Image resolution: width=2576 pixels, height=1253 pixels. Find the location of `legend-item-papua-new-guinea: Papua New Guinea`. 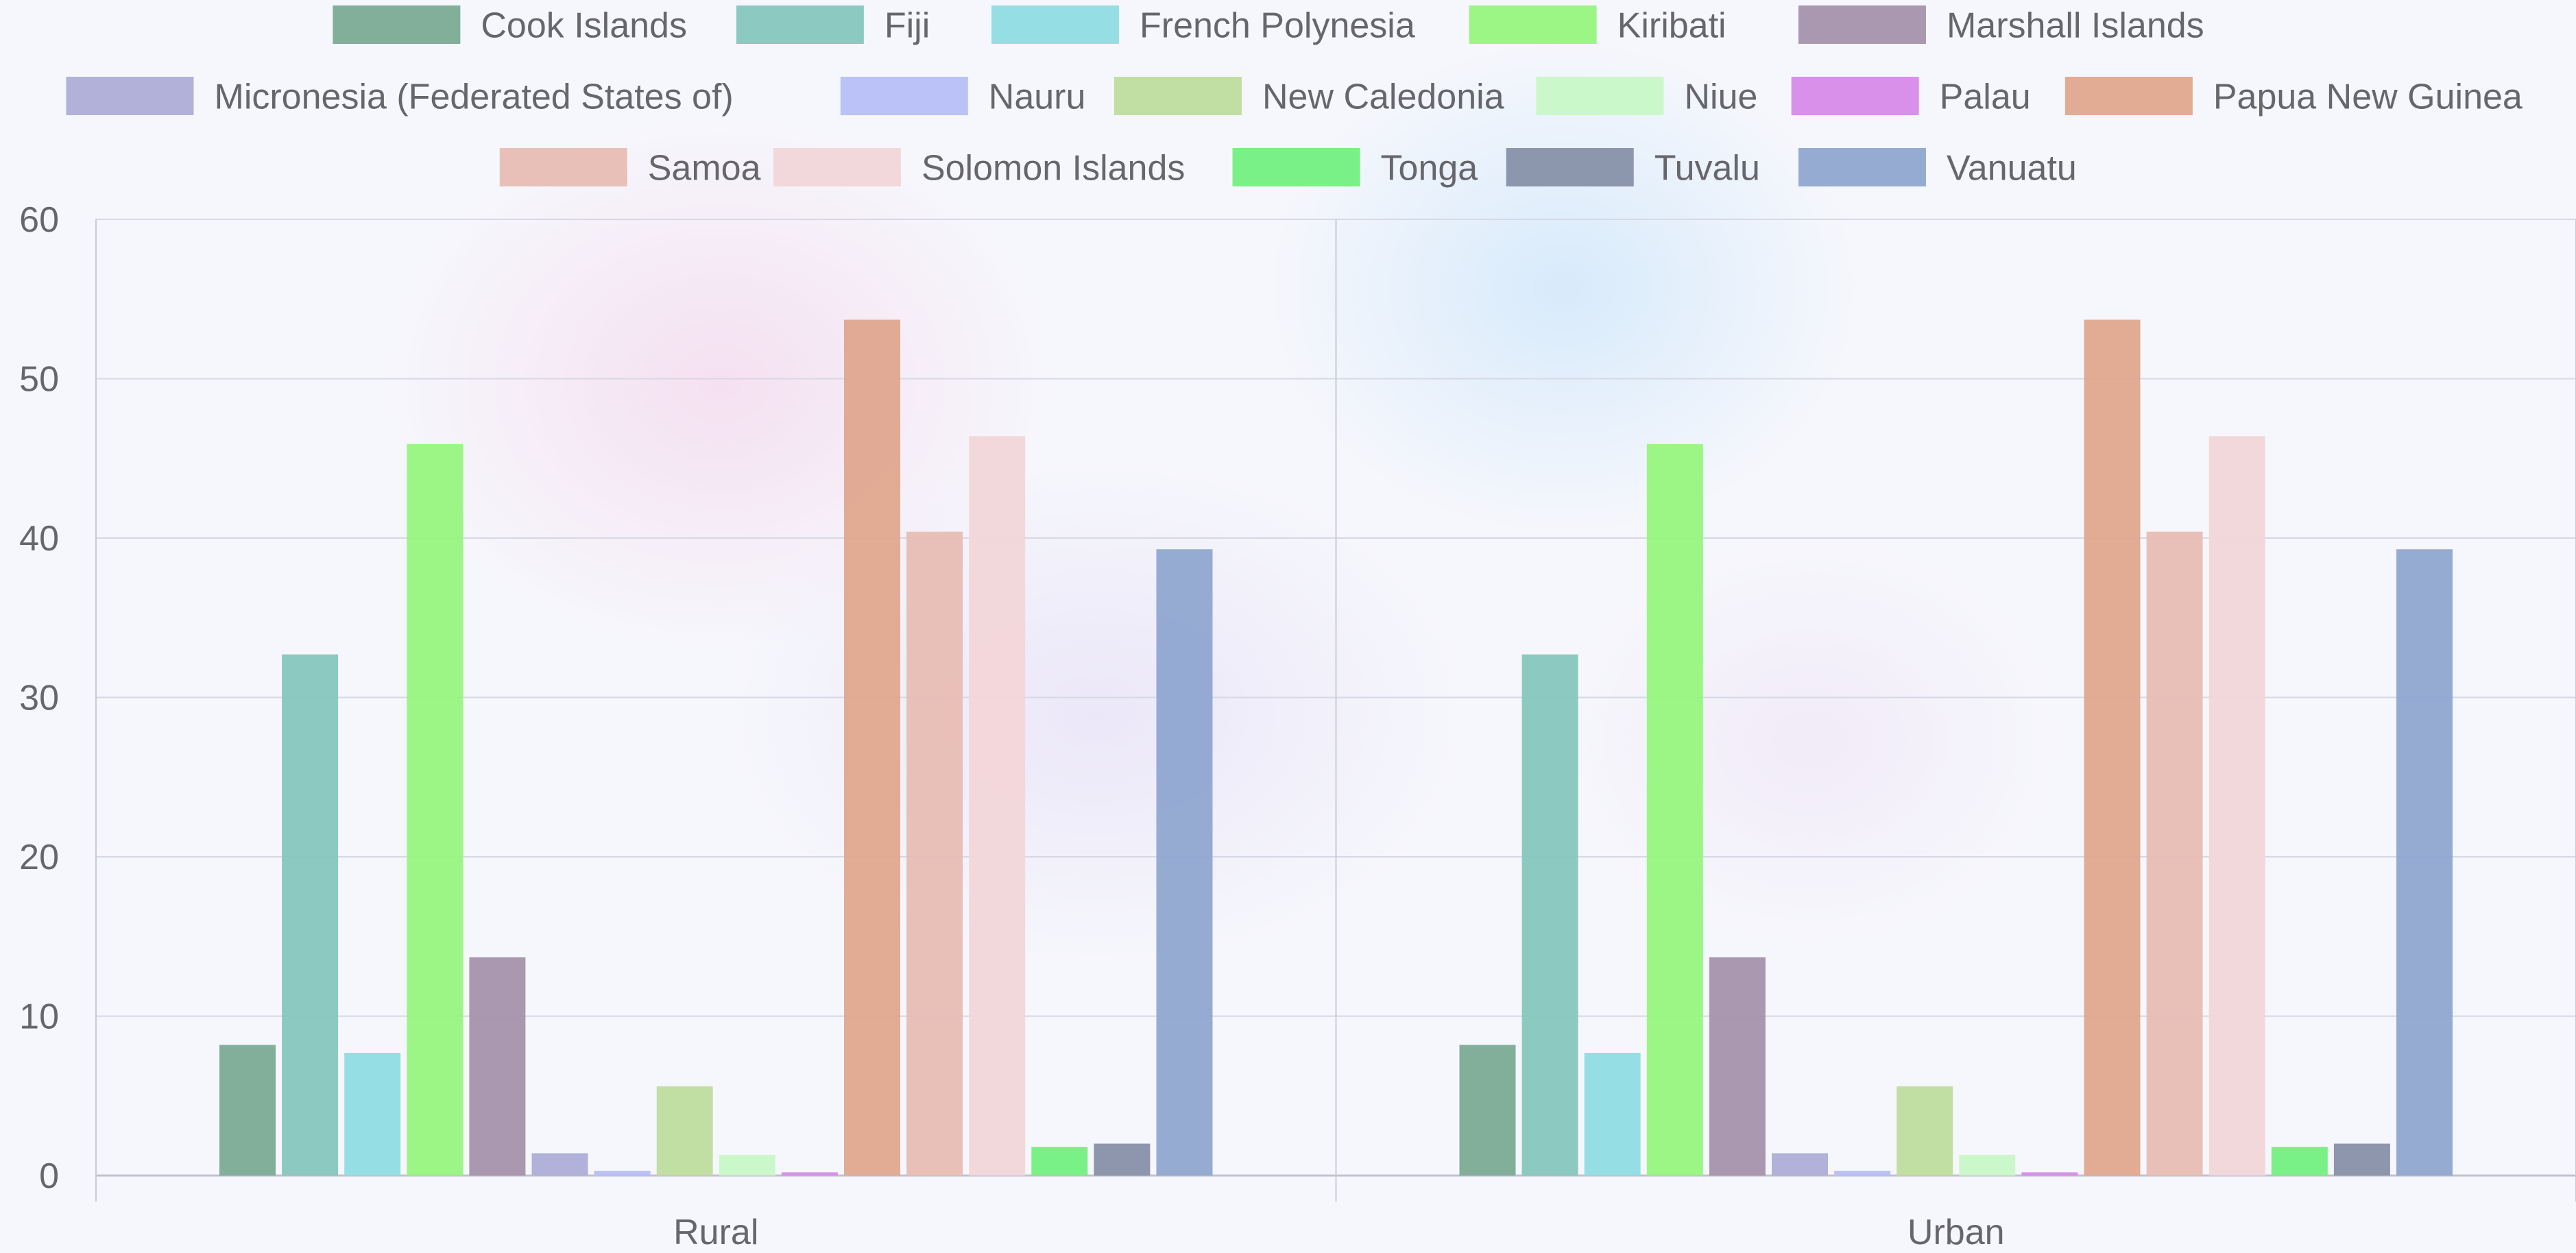

legend-item-papua-new-guinea: Papua New Guinea is located at coordinates (2294, 97).